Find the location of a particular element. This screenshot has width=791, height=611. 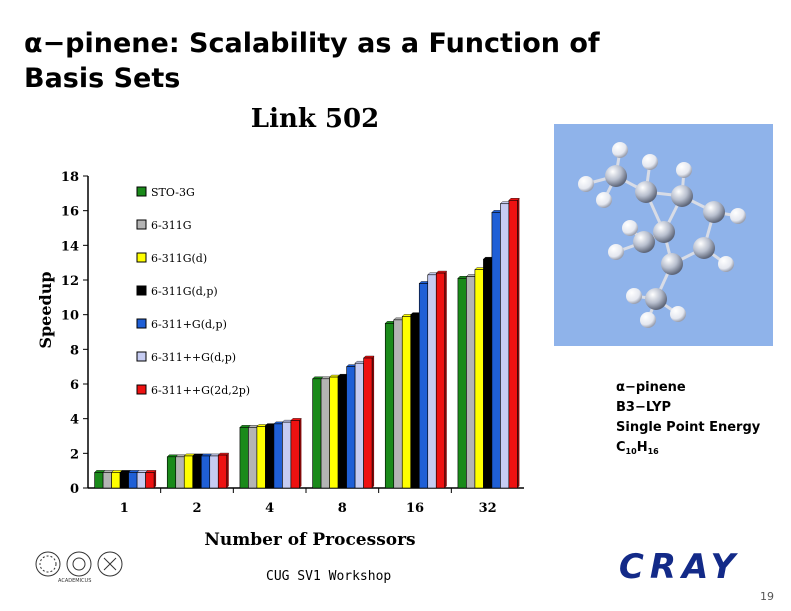

page-number: 19 is located at coordinates (767, 596).